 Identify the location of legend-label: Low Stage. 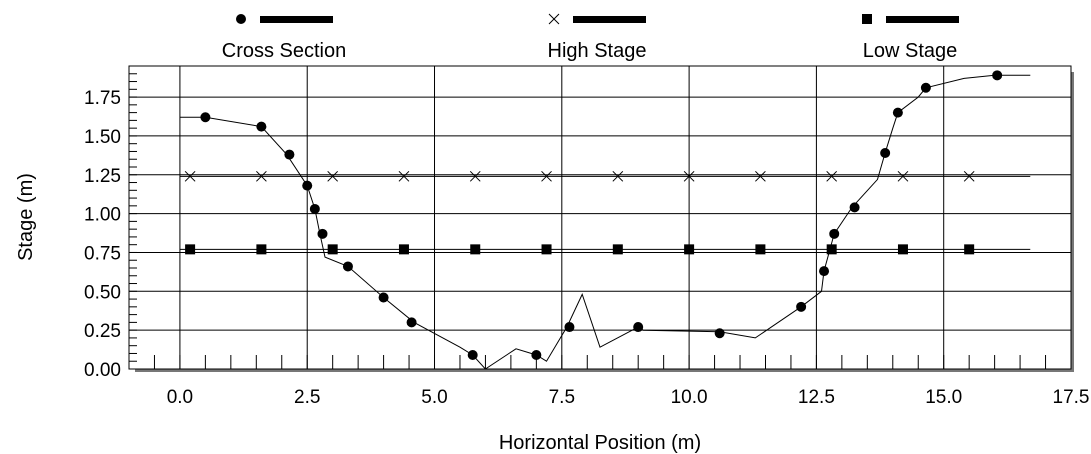
(910, 51).